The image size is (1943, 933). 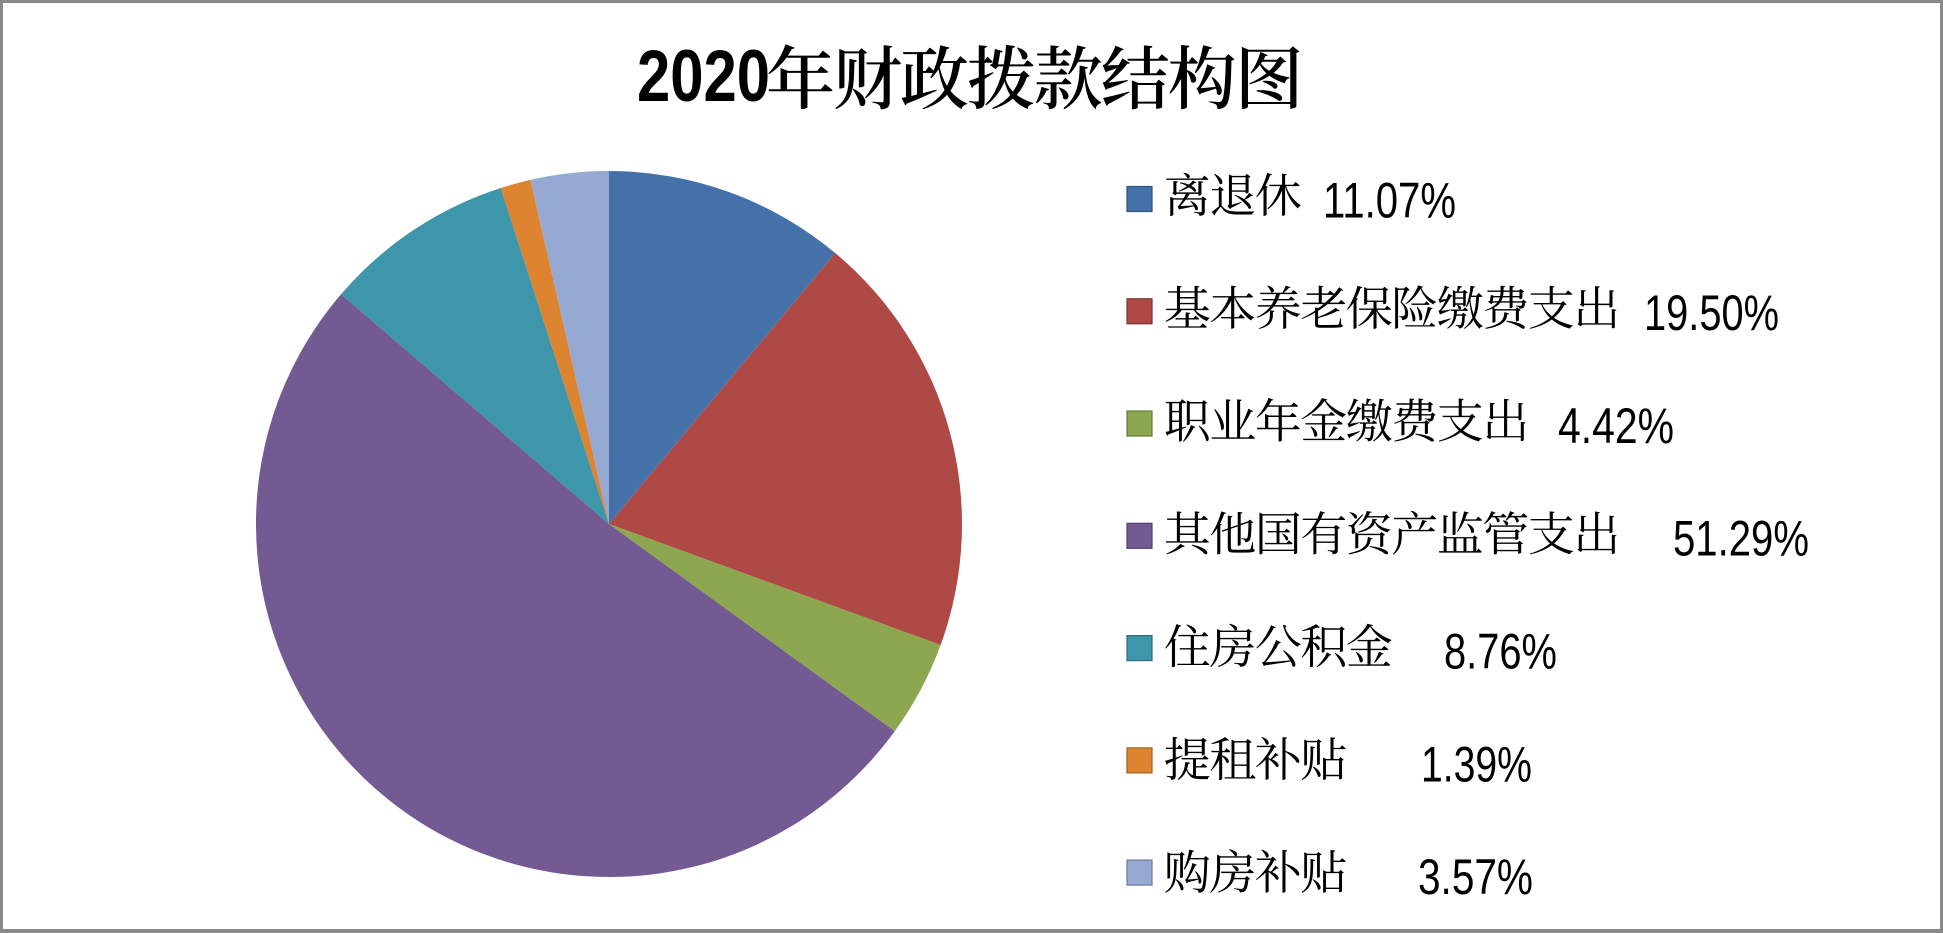 I want to click on svg-text: 8.76%, so click(x=1500, y=652).